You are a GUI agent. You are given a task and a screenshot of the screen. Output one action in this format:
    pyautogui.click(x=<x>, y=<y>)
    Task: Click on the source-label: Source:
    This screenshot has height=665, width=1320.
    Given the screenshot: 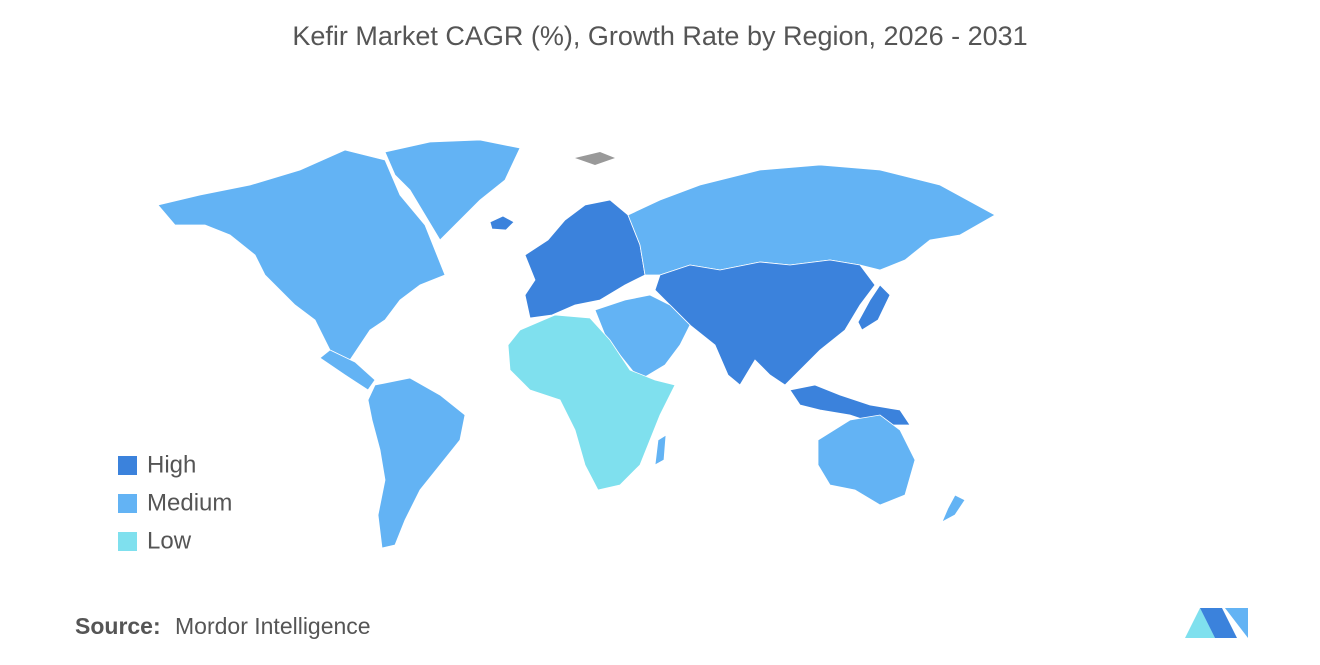 What is the action you would take?
    pyautogui.click(x=118, y=626)
    